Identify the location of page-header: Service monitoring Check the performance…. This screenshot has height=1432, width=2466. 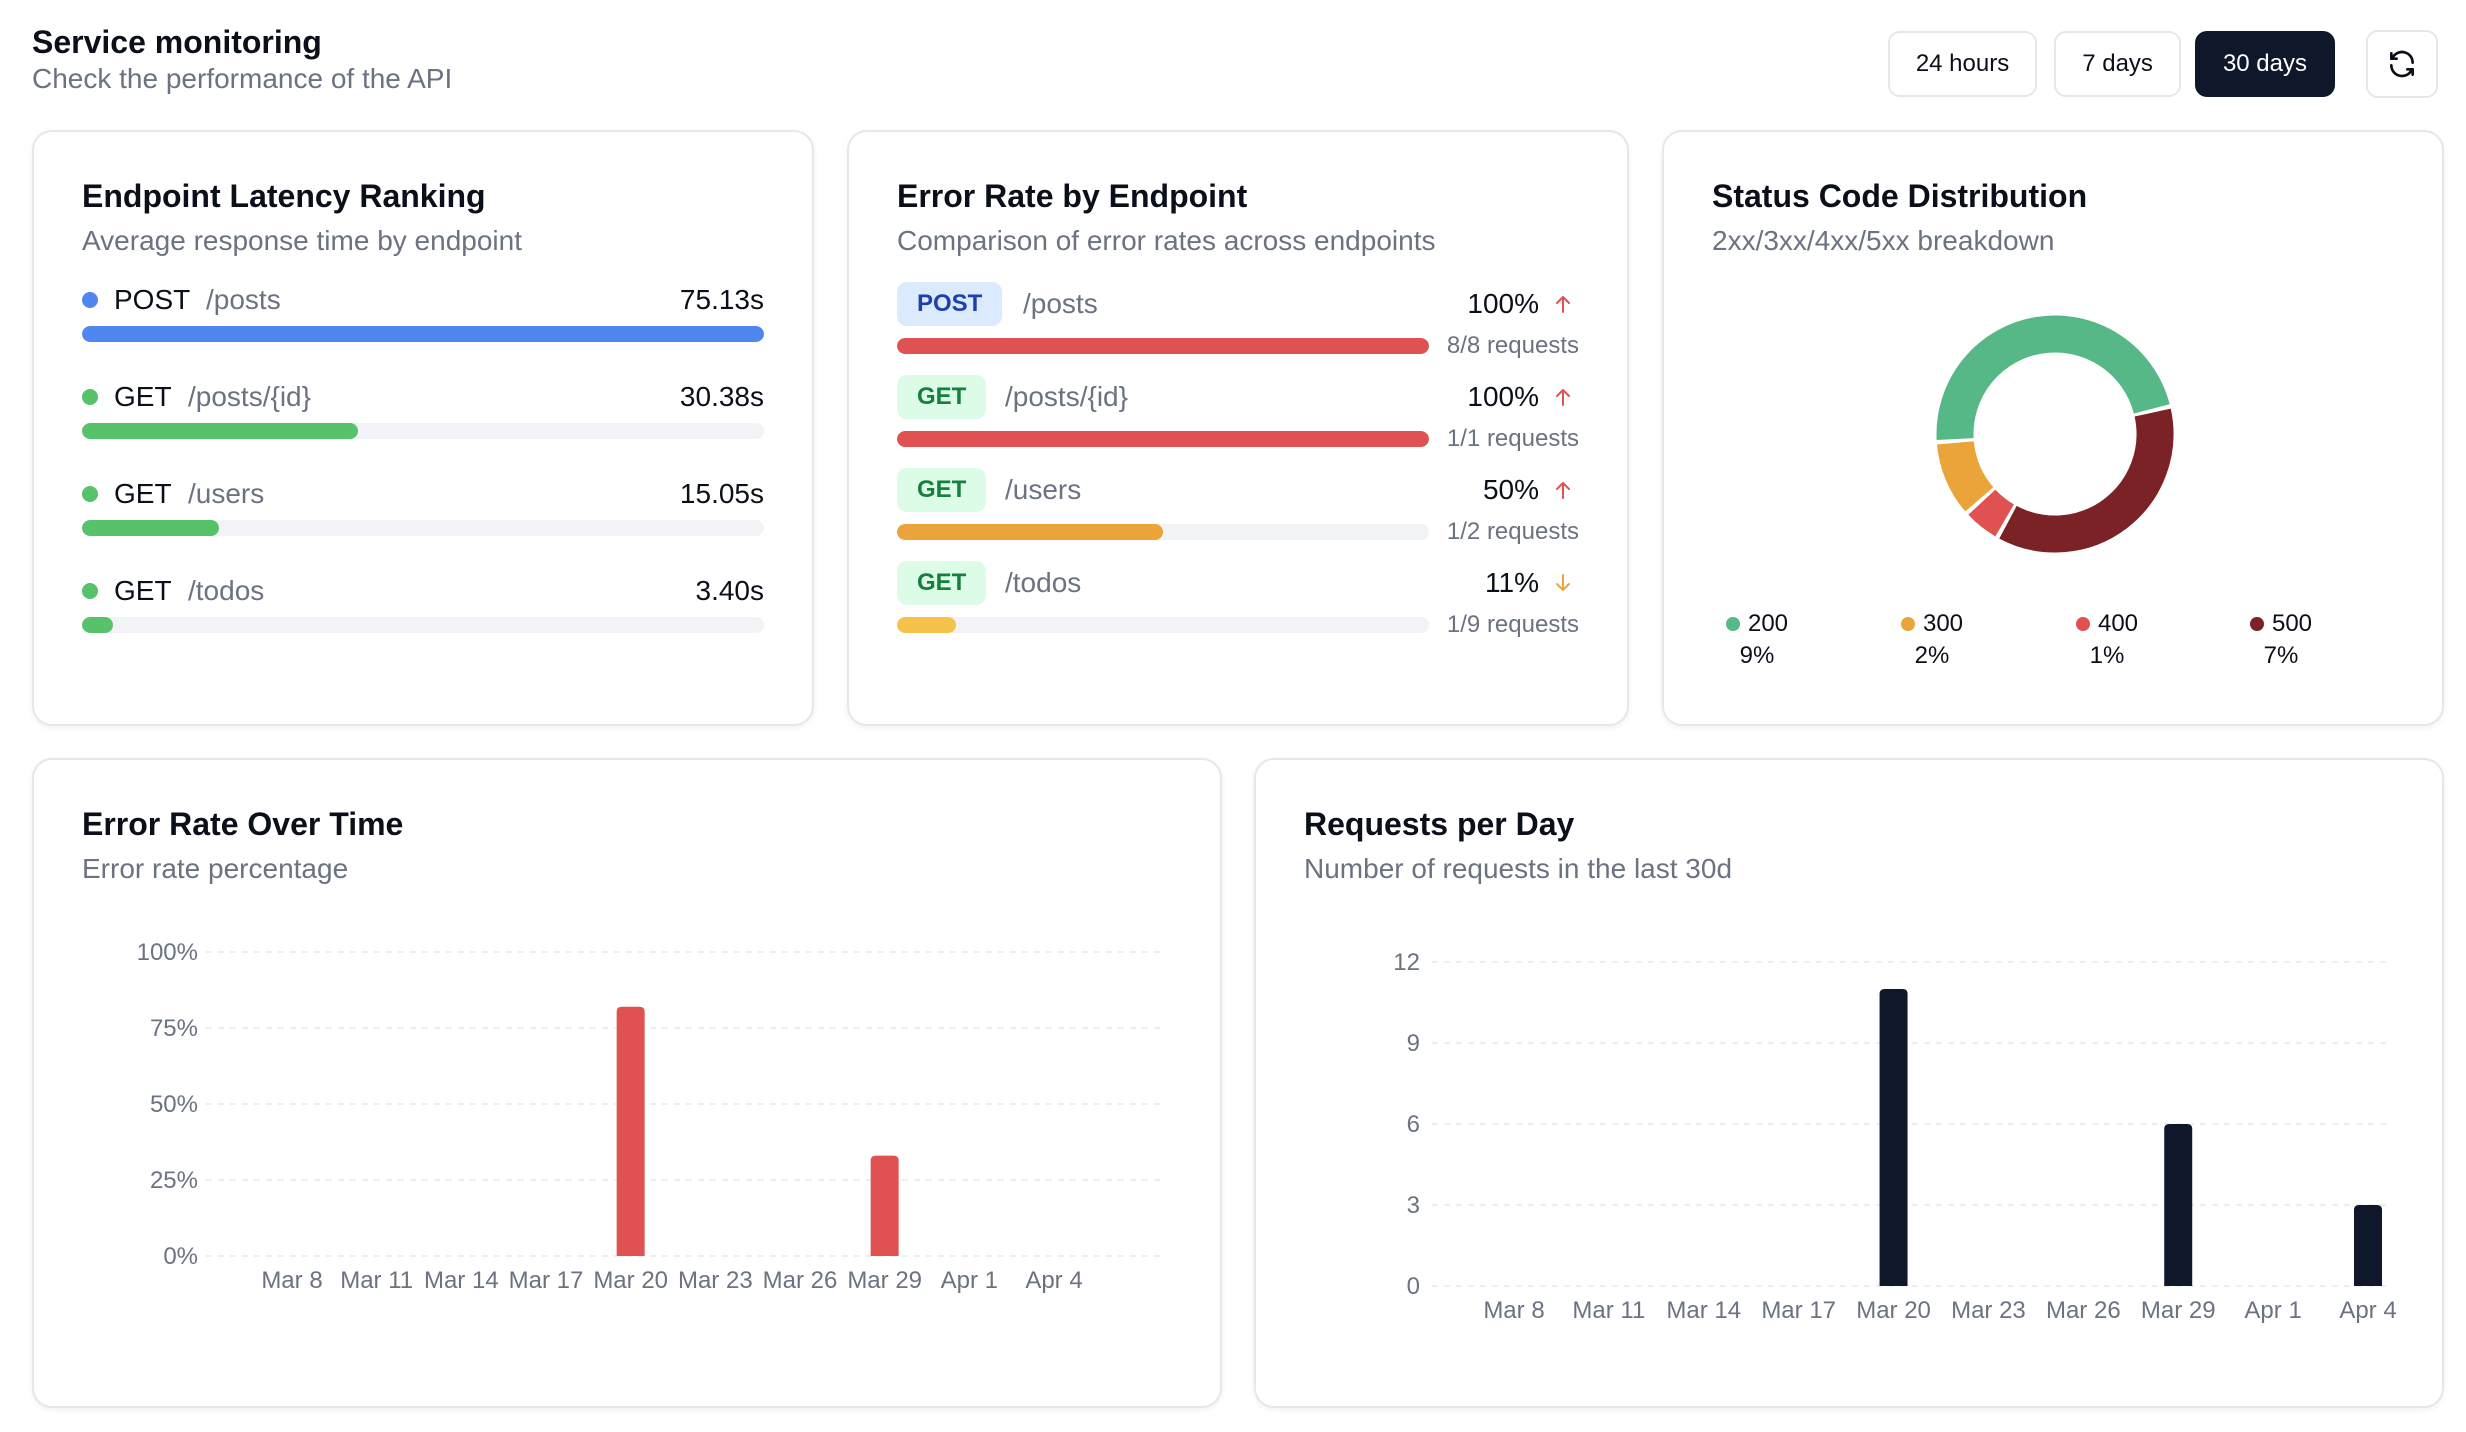
(242, 59).